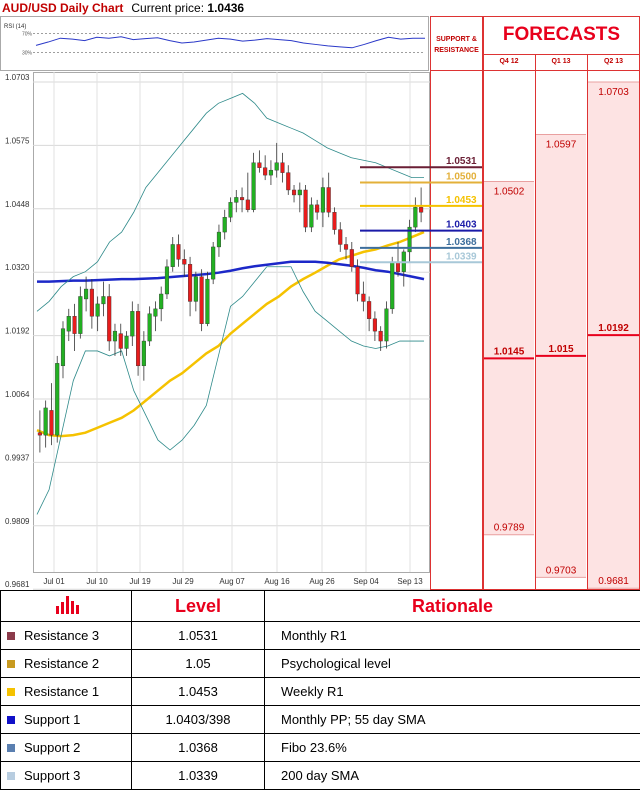 The width and height of the screenshot is (640, 790). Describe the element at coordinates (613, 328) in the screenshot. I see `forecast-median-label: 1.0192` at that location.